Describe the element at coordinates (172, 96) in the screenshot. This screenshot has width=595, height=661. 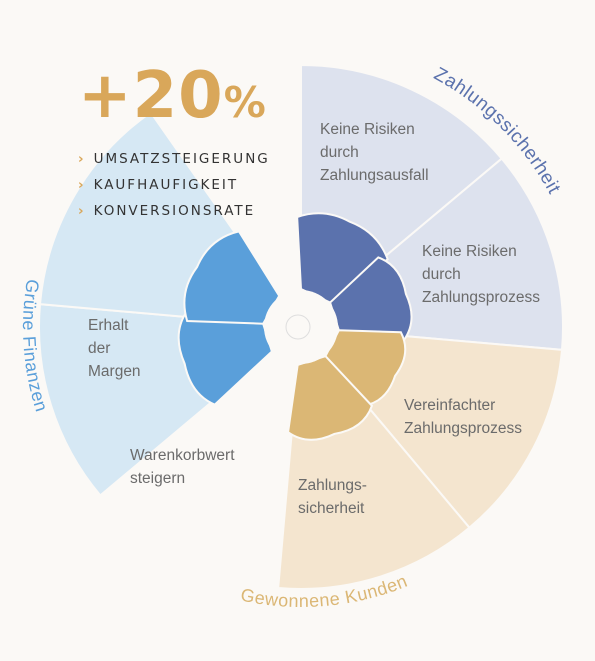
I see `headline-value: +20%` at that location.